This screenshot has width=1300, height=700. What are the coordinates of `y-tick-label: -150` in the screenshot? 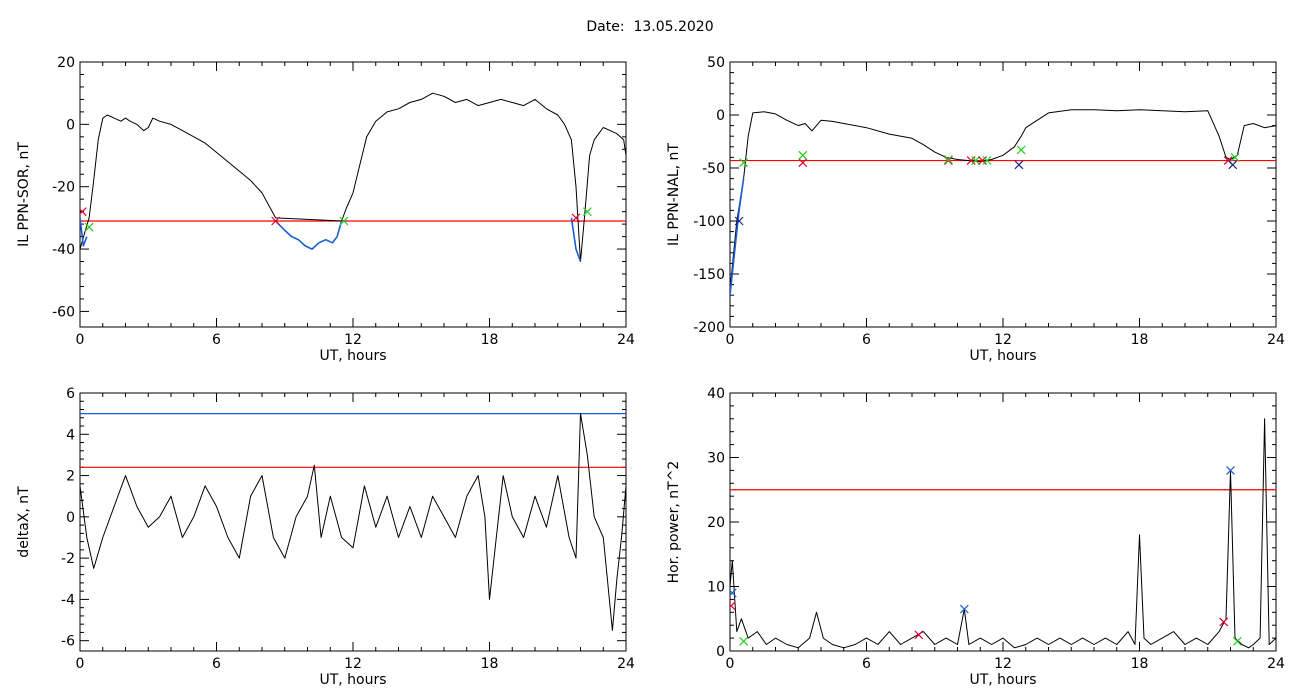 It's located at (709, 275).